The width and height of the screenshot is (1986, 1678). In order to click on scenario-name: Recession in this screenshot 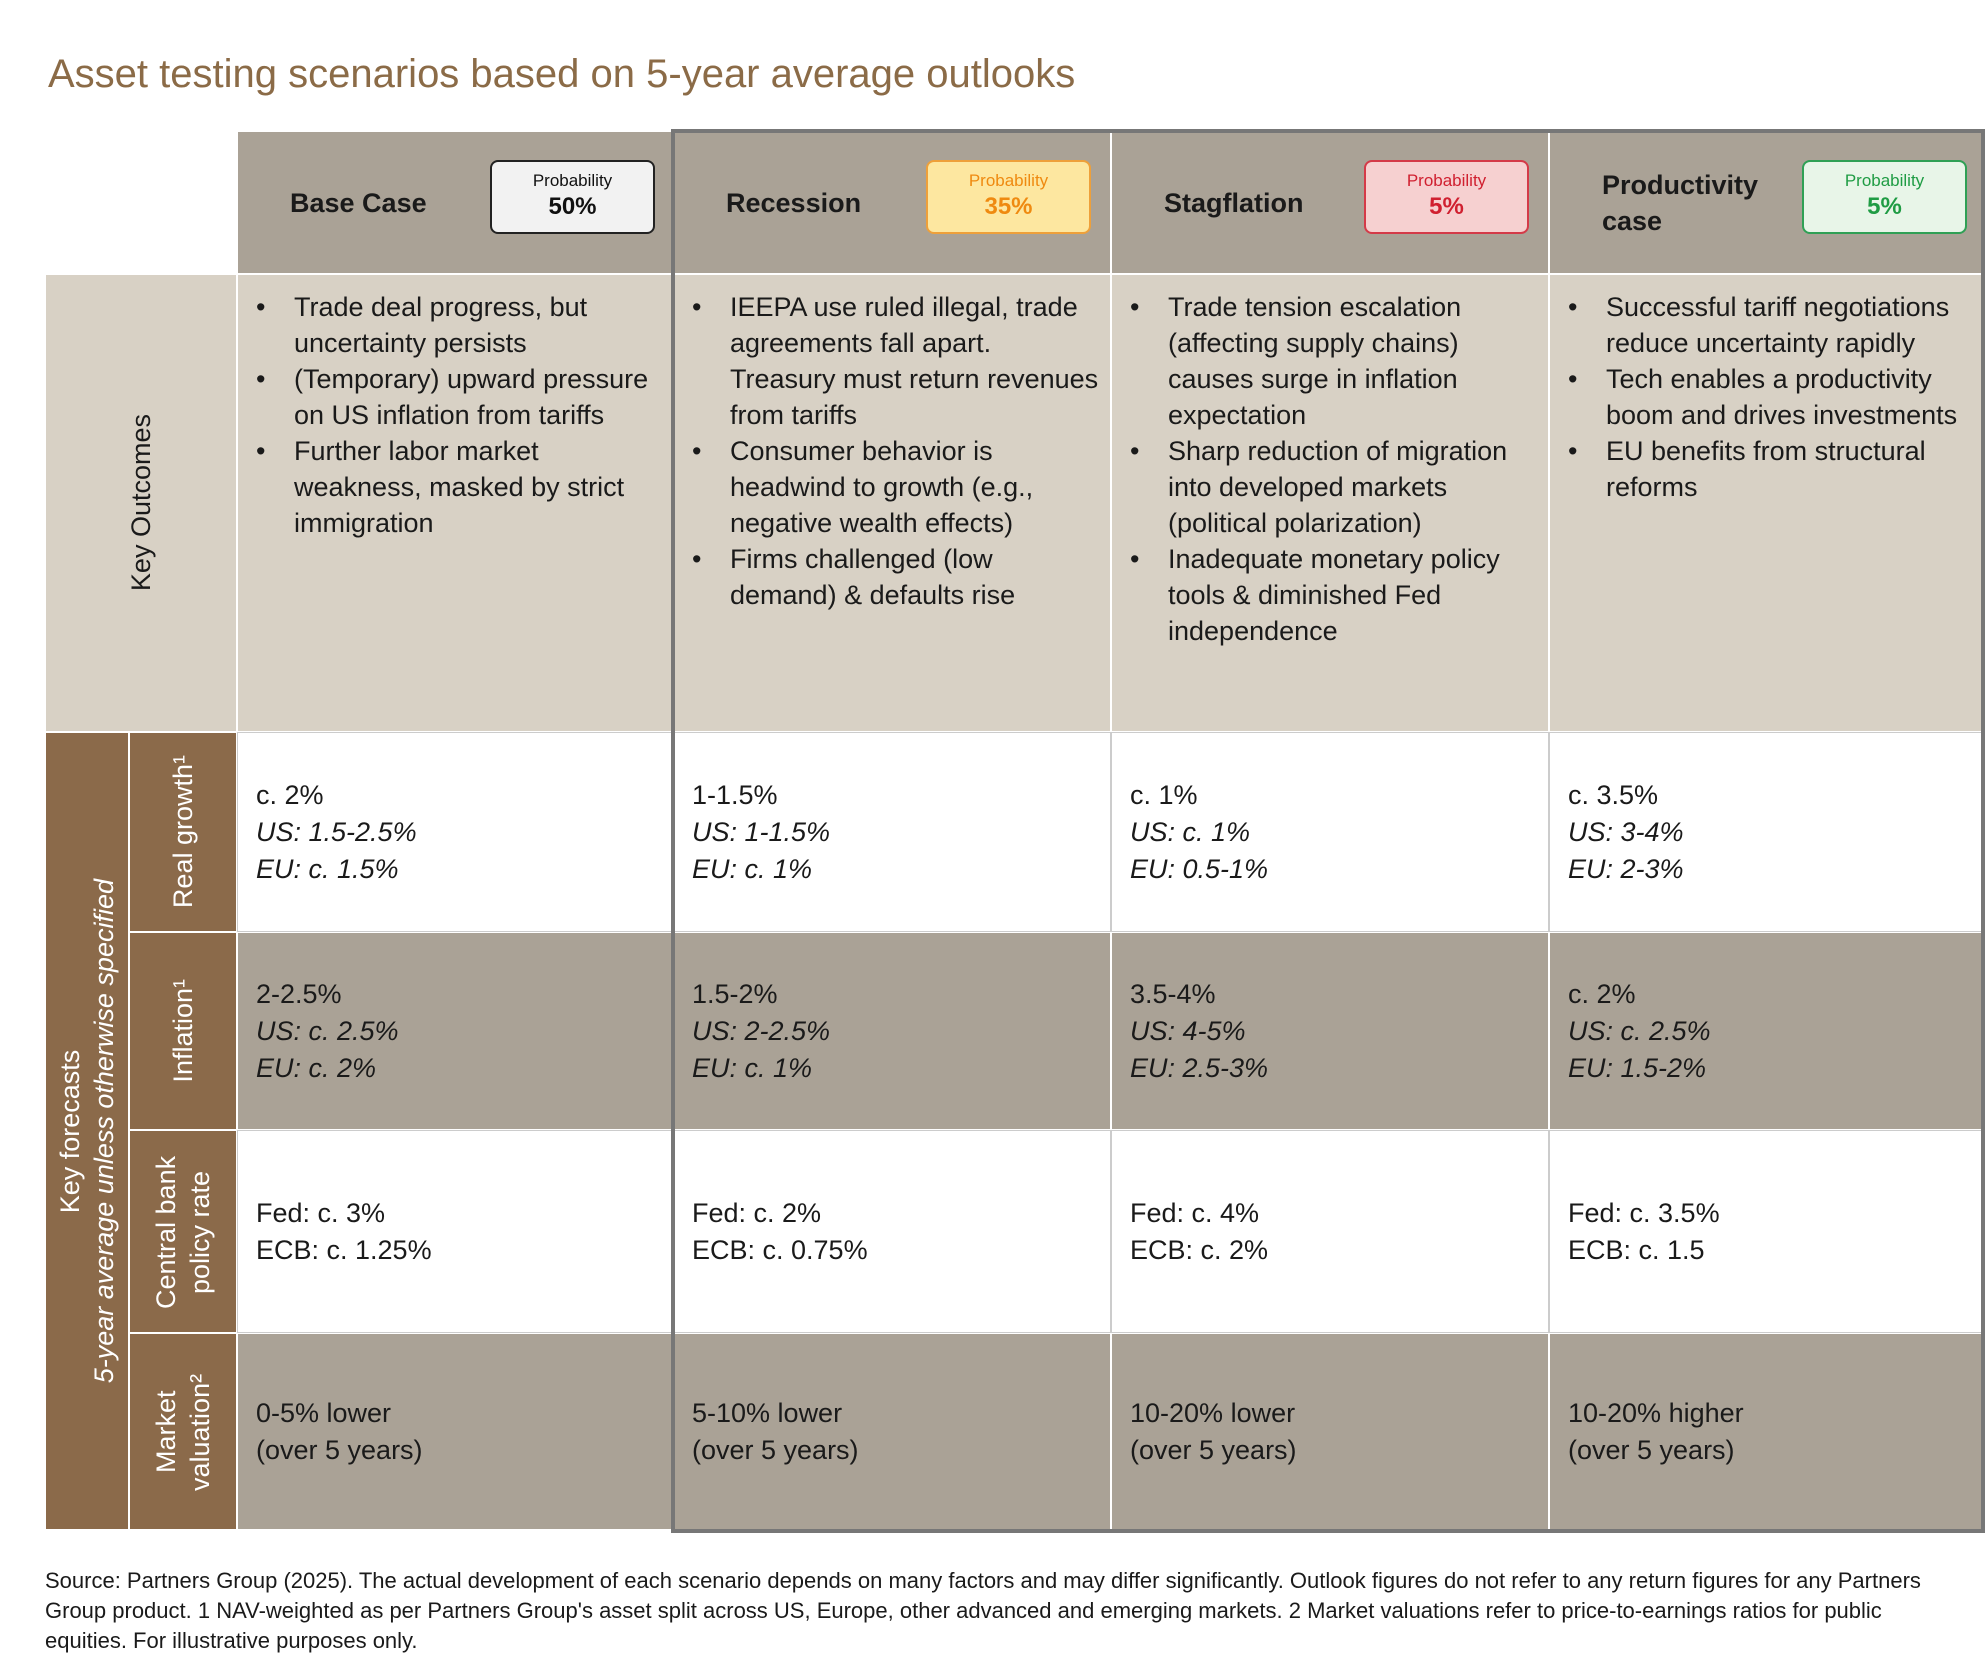, I will do `click(794, 202)`.